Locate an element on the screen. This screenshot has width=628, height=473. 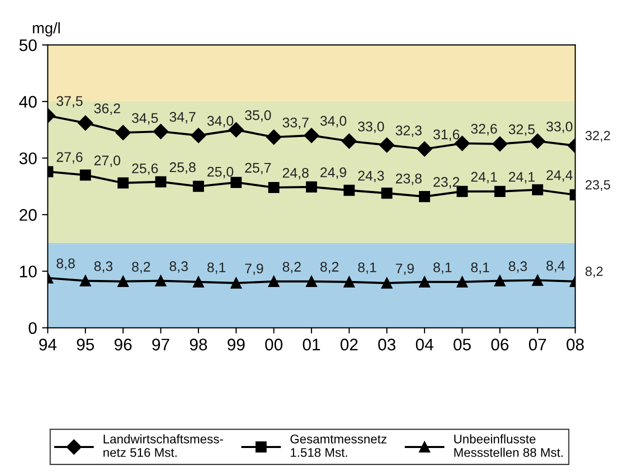
x-tick-label: 95 is located at coordinates (85, 344).